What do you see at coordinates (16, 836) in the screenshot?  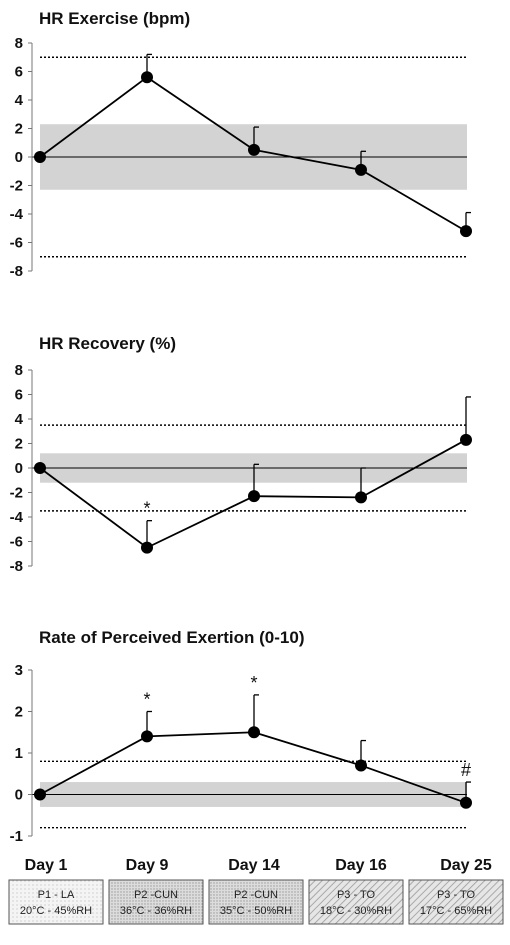 I see `y-tick-label: -1` at bounding box center [16, 836].